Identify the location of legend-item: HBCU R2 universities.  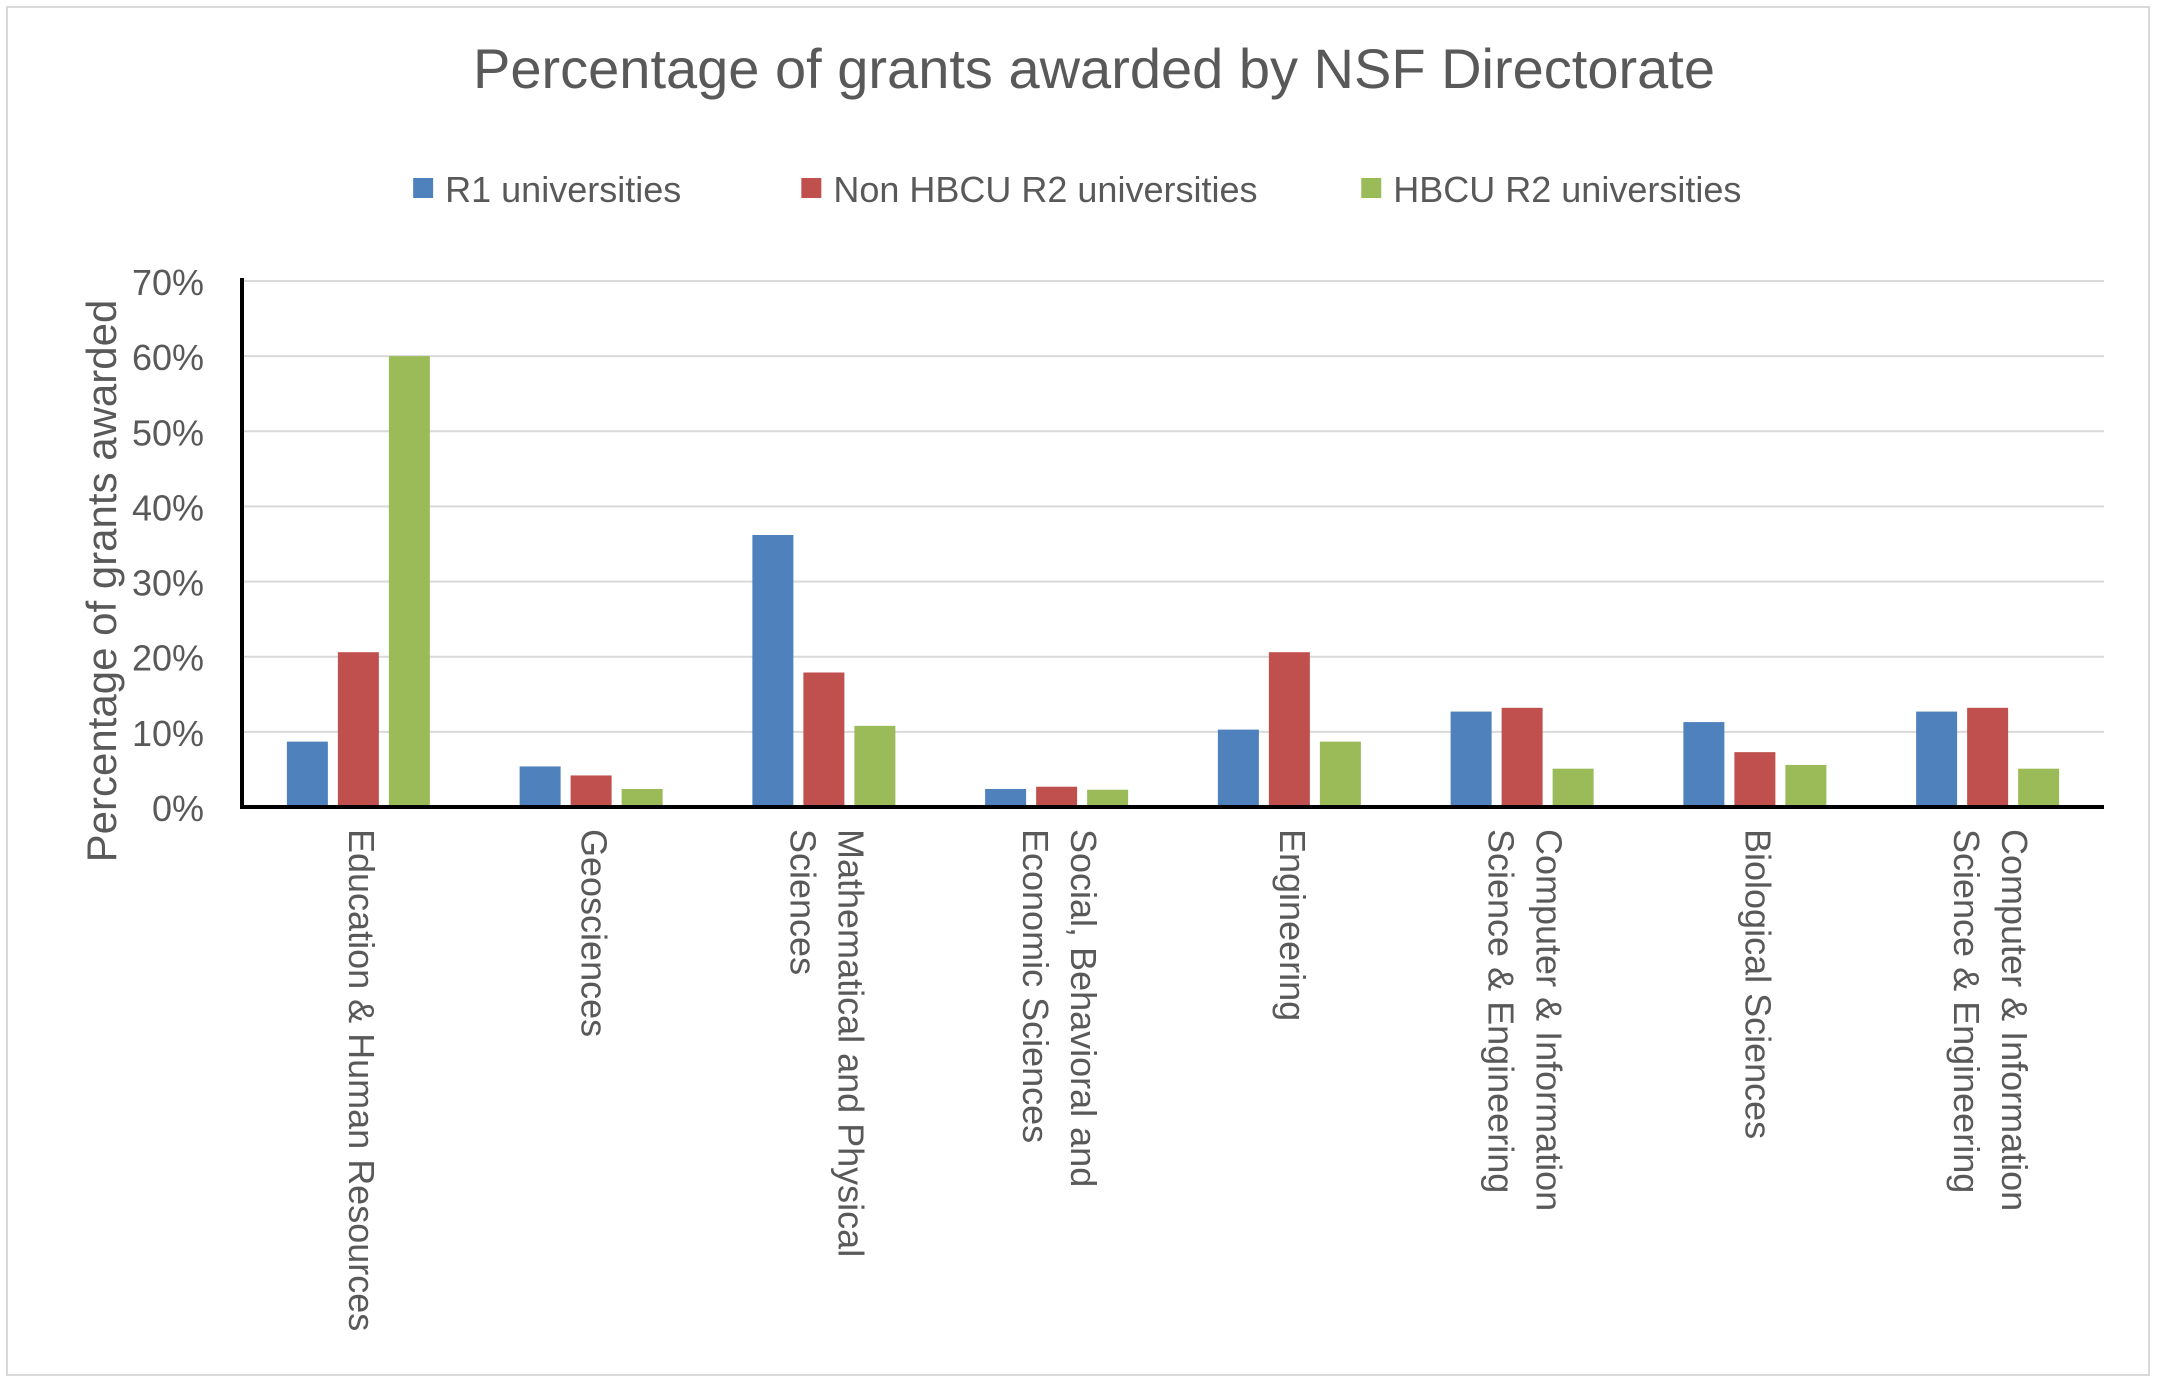
(1551, 189).